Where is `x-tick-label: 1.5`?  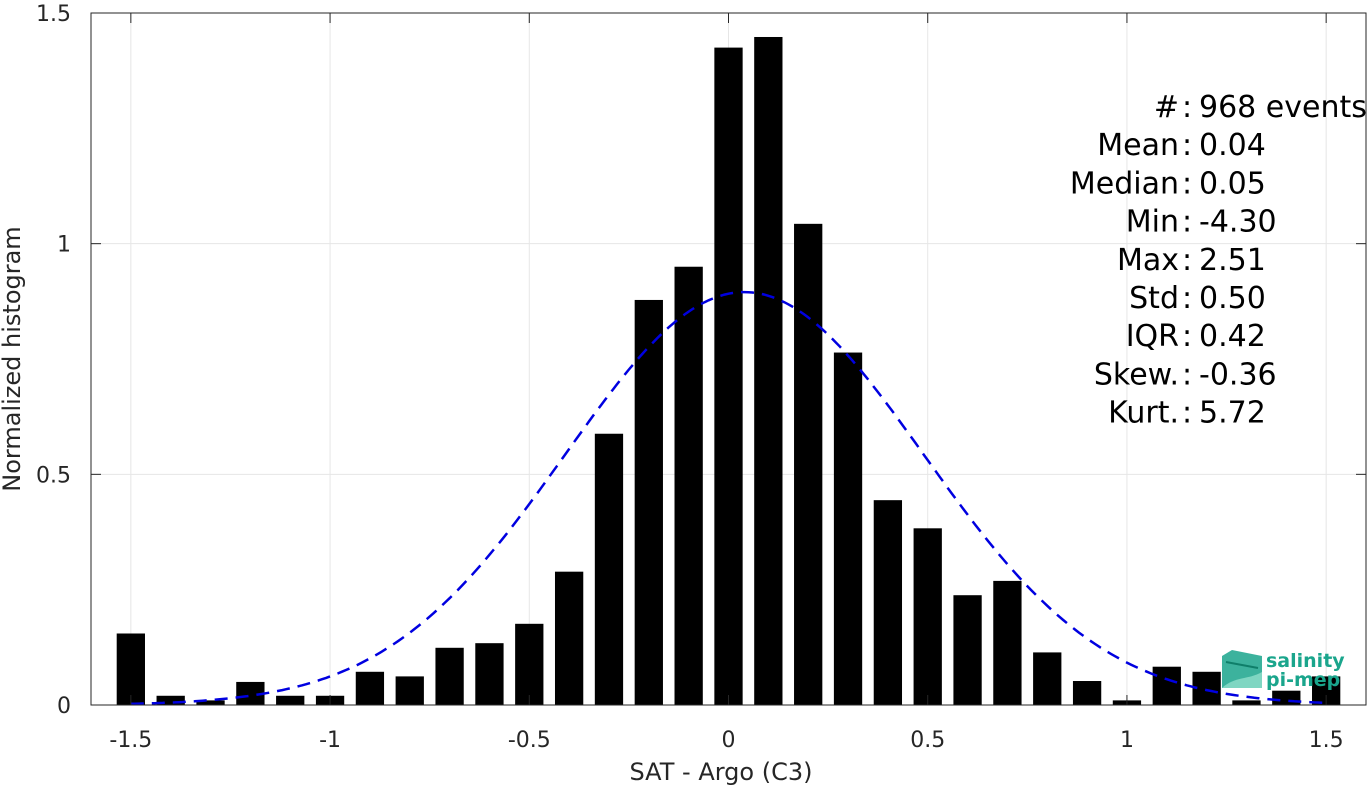
x-tick-label: 1.5 is located at coordinates (1326, 740).